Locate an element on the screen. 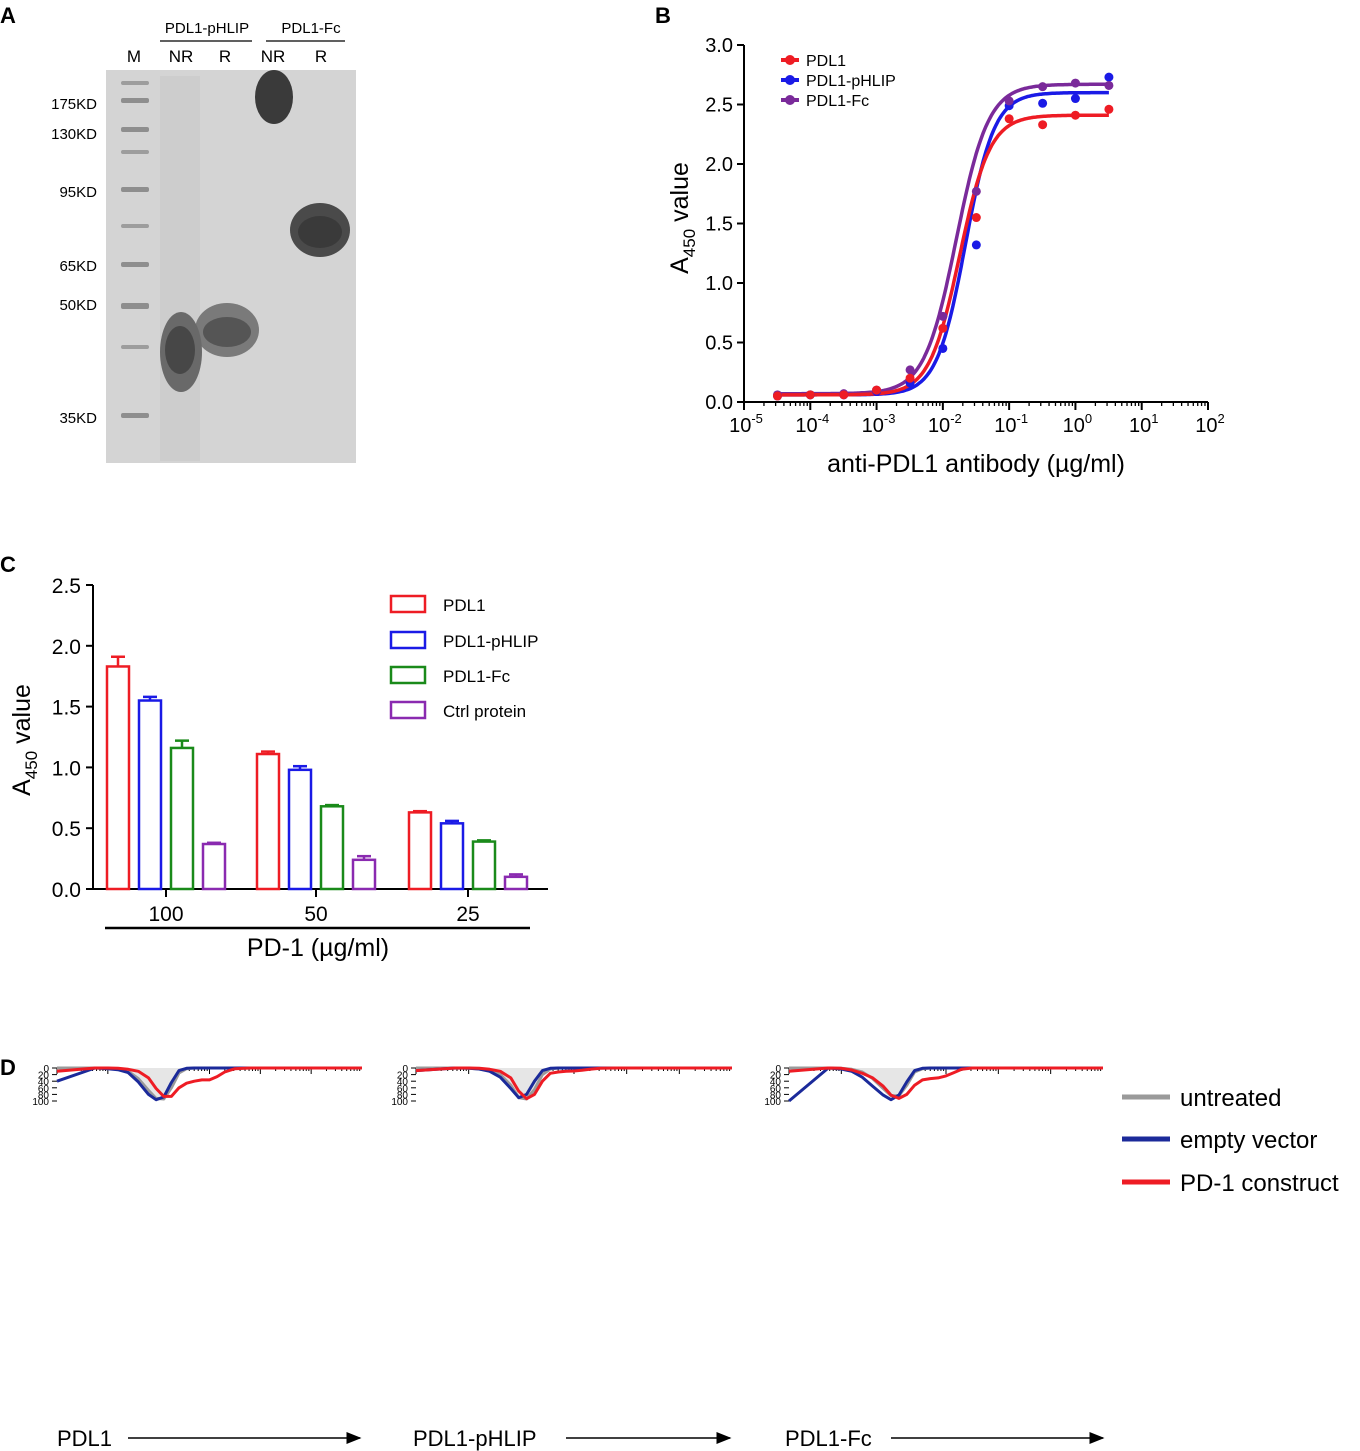 The width and height of the screenshot is (1360, 1451). b-legend-label-fc: PDL1-Fc is located at coordinates (837, 101).